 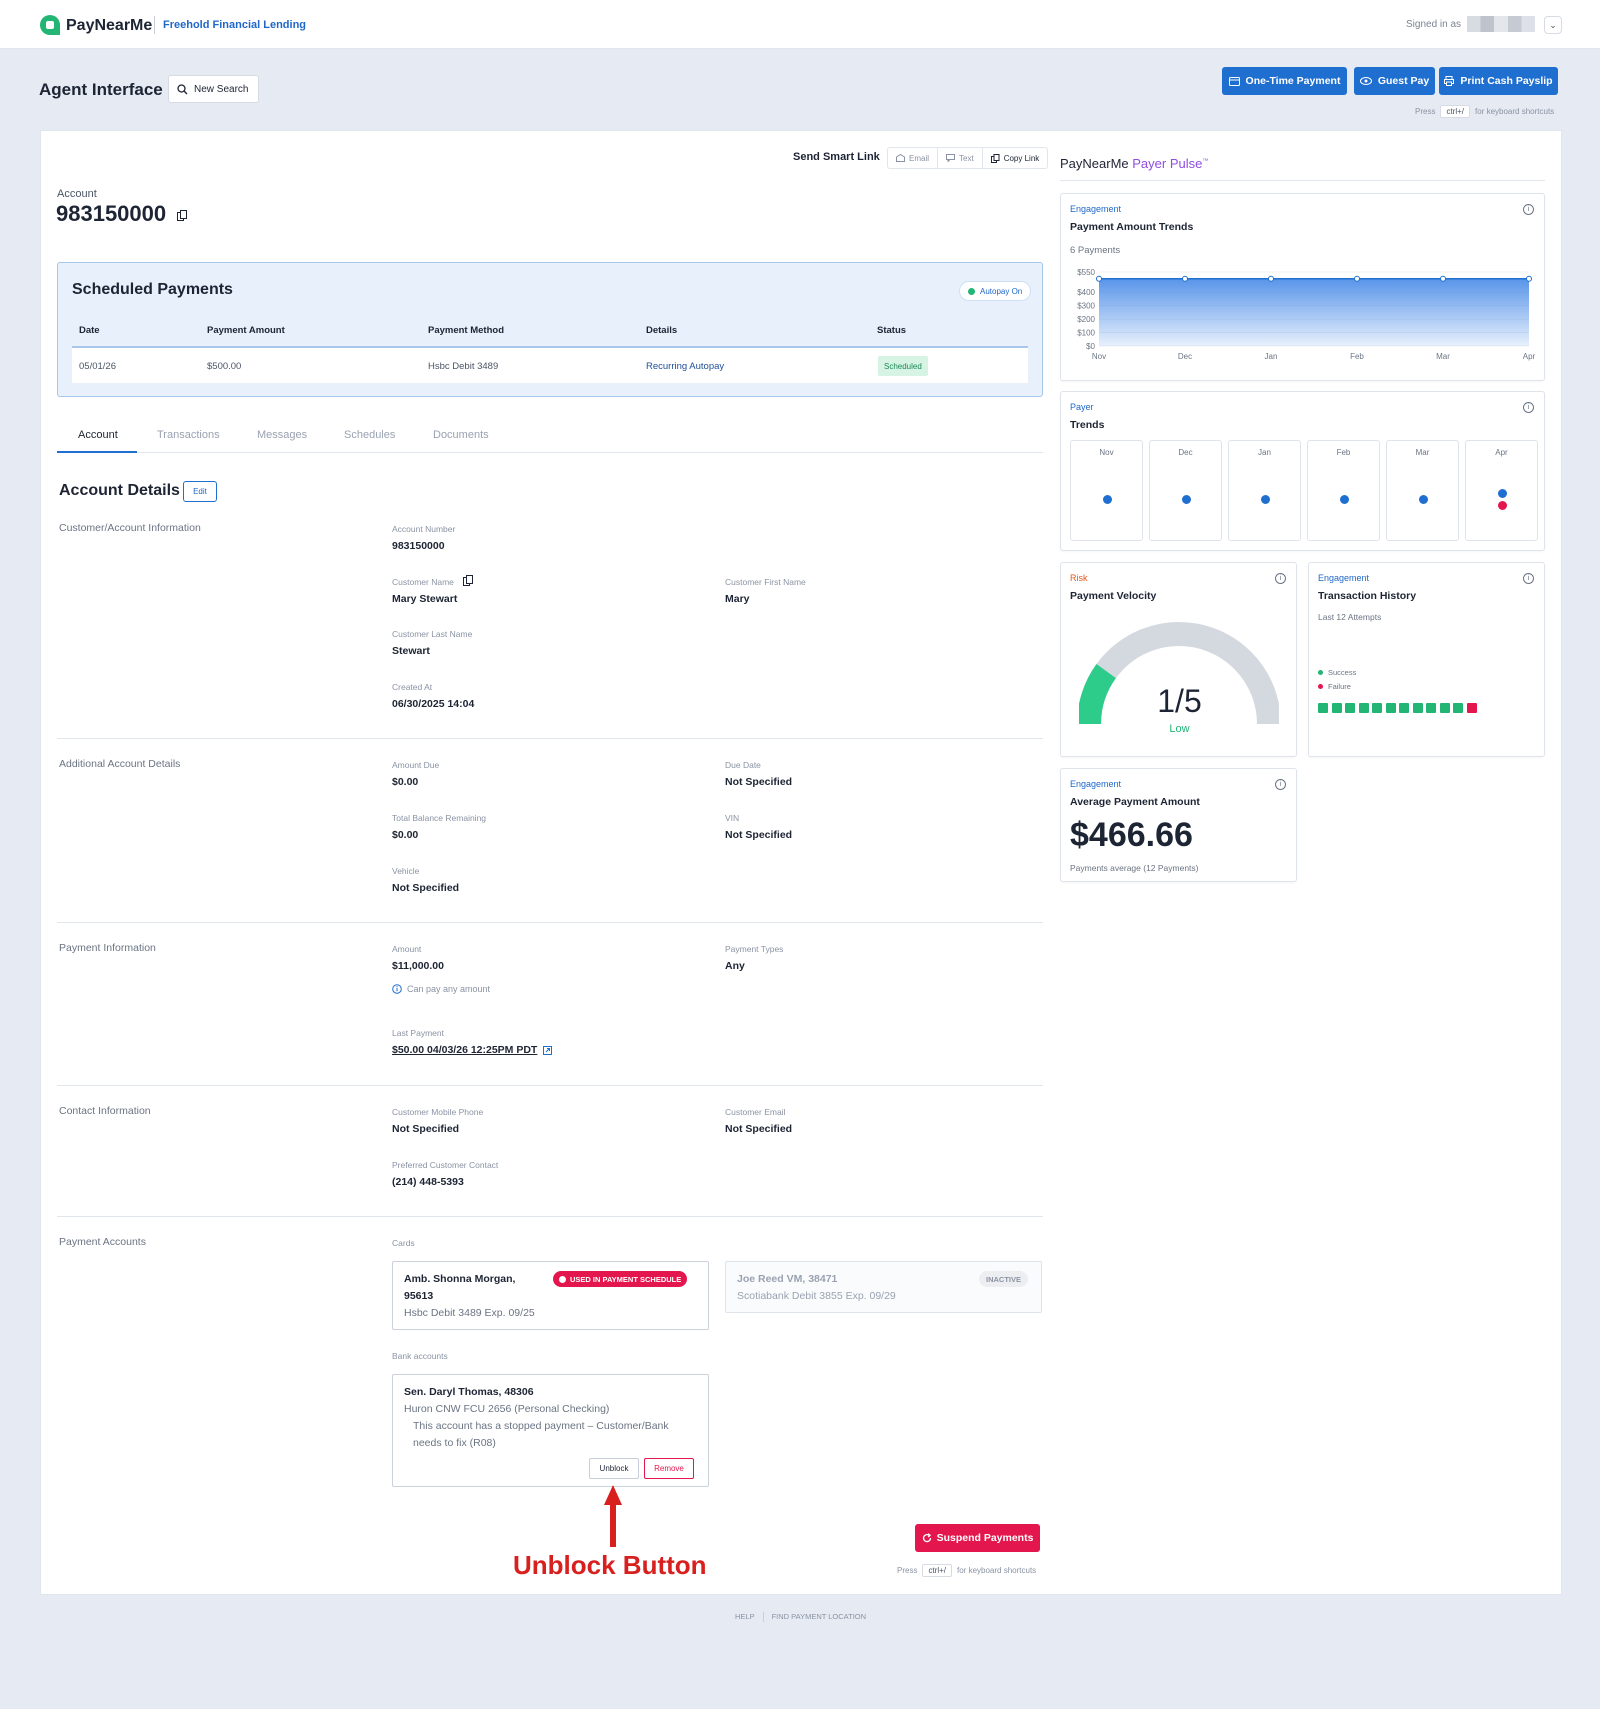 What do you see at coordinates (900, 158) in the screenshot?
I see `mail-icon` at bounding box center [900, 158].